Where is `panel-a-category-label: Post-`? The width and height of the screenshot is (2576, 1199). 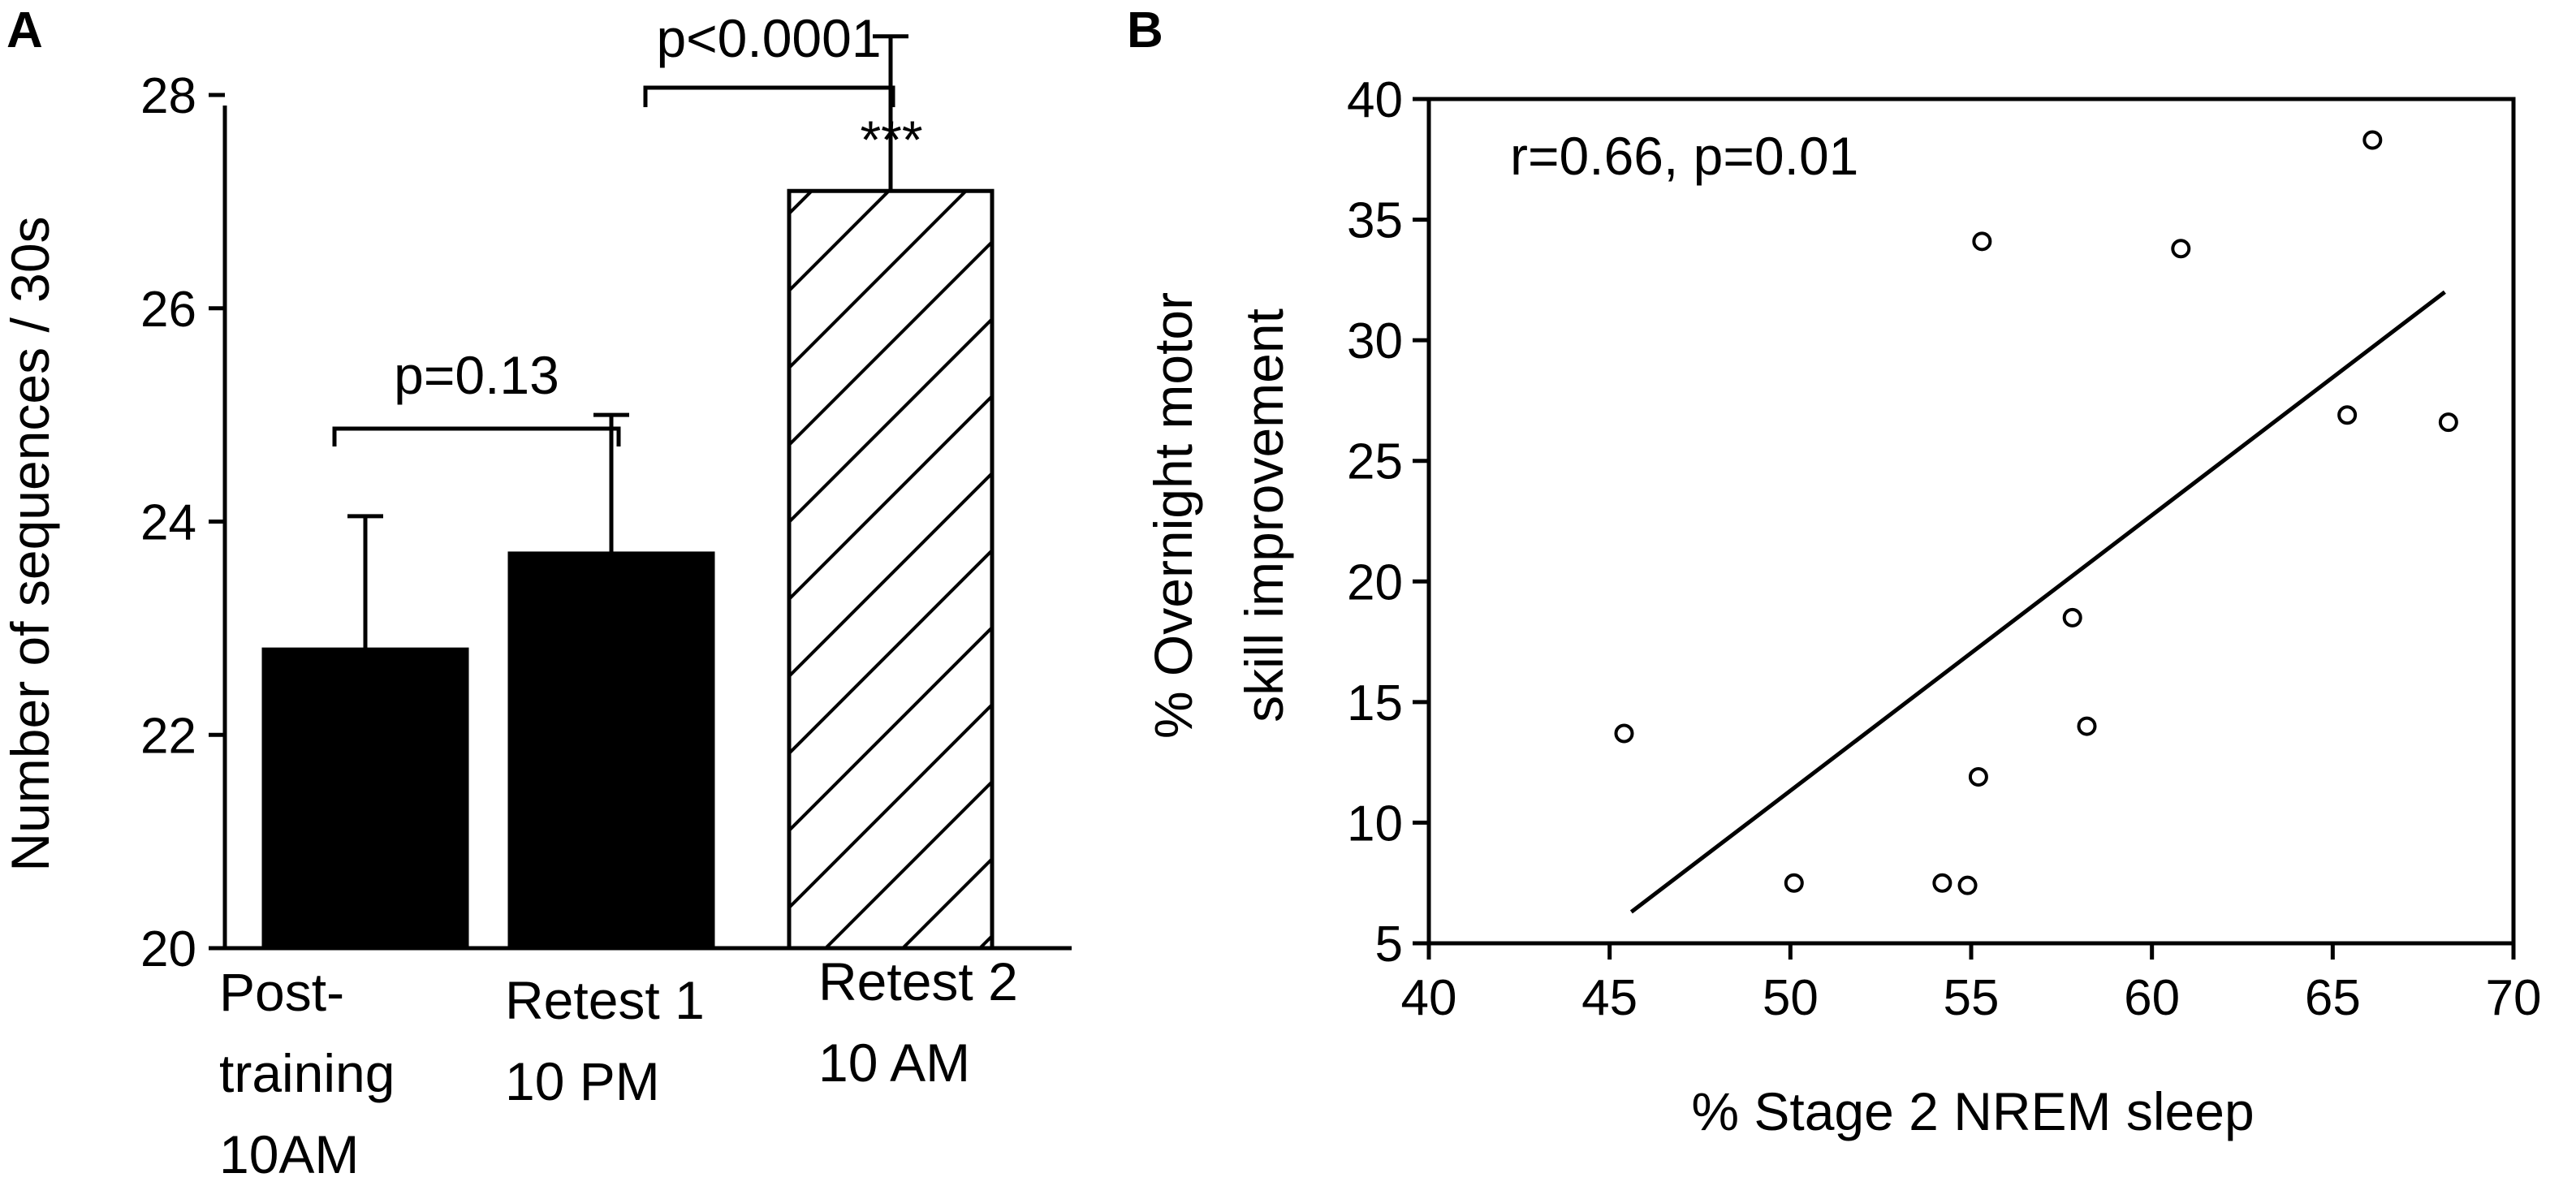 panel-a-category-label: Post- is located at coordinates (281, 992).